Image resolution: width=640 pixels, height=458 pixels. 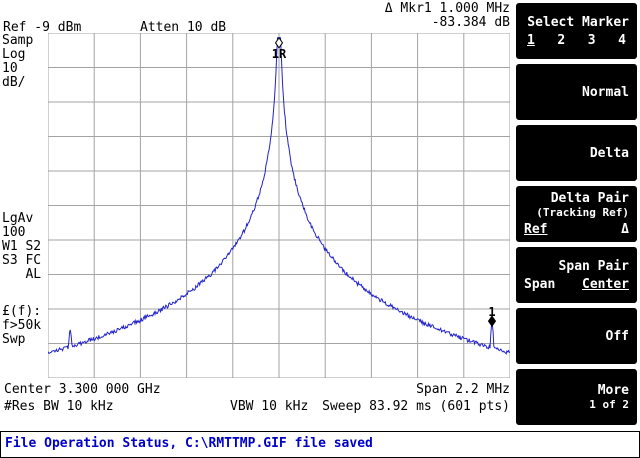 What do you see at coordinates (10, 68) in the screenshot?
I see `annotation-line: 10` at bounding box center [10, 68].